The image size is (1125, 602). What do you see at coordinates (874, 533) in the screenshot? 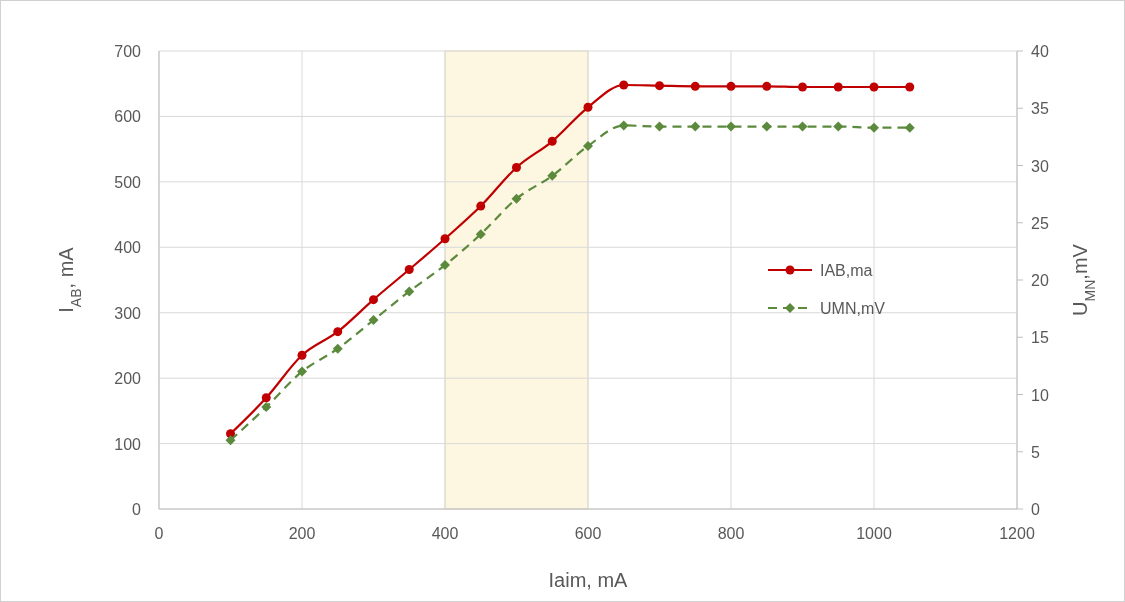
I see `x-tick-label: 1000` at bounding box center [874, 533].